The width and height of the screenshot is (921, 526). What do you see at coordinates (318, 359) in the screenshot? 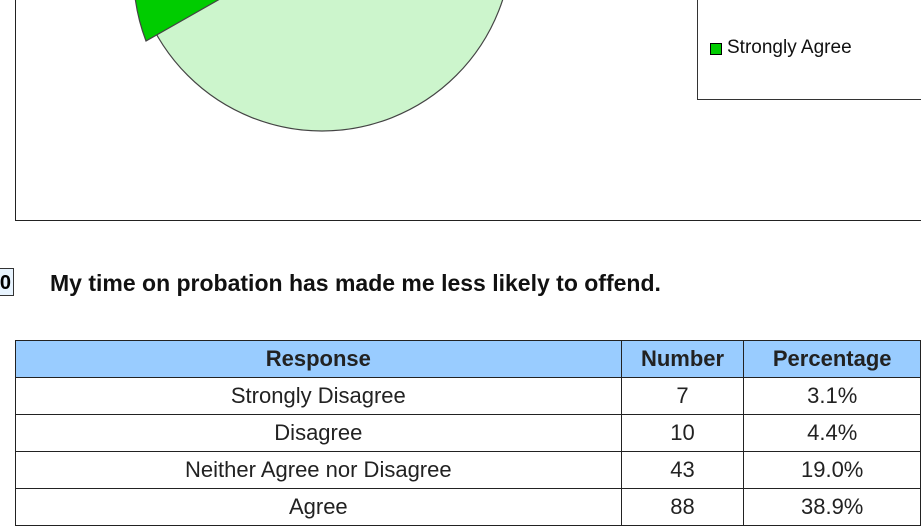
I see `header-cell: Response` at bounding box center [318, 359].